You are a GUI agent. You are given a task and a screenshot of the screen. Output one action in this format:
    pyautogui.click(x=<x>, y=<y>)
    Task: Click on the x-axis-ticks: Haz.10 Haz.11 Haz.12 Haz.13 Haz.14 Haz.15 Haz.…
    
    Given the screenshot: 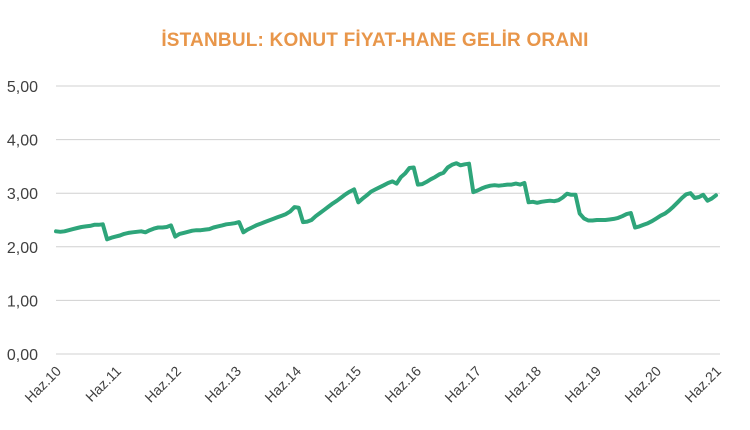 What is the action you would take?
    pyautogui.click(x=372, y=384)
    